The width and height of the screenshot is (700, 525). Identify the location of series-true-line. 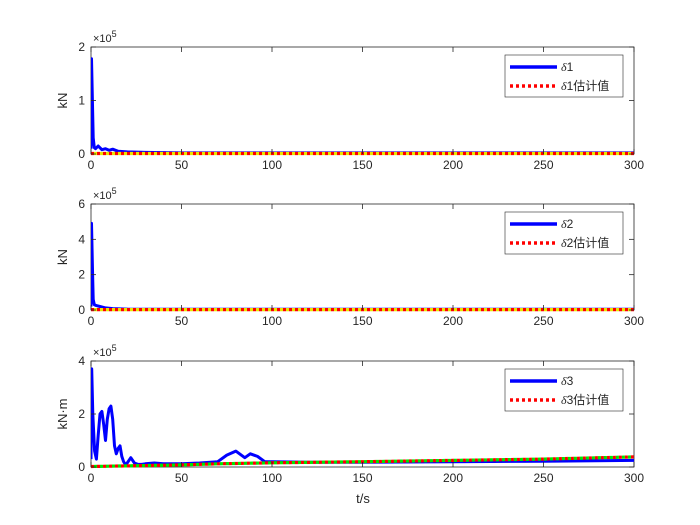
(362, 416).